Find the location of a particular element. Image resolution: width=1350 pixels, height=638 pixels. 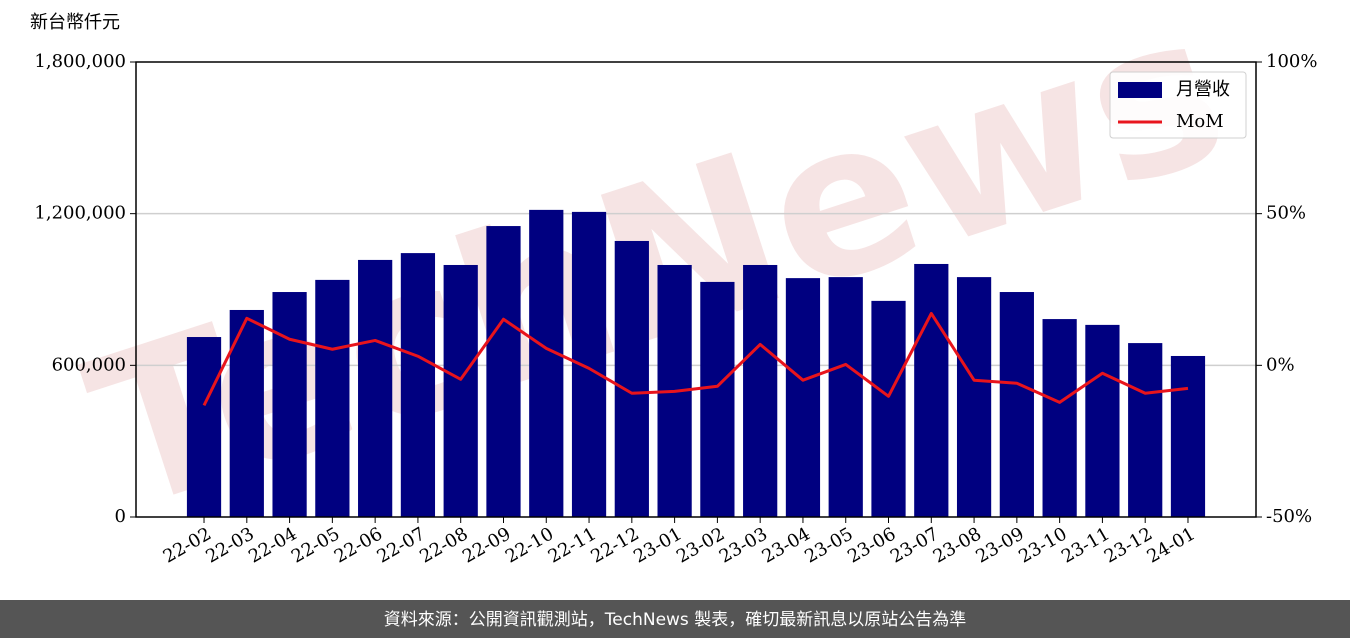

x-tick-label: 23-11 is located at coordinates (1085, 545).